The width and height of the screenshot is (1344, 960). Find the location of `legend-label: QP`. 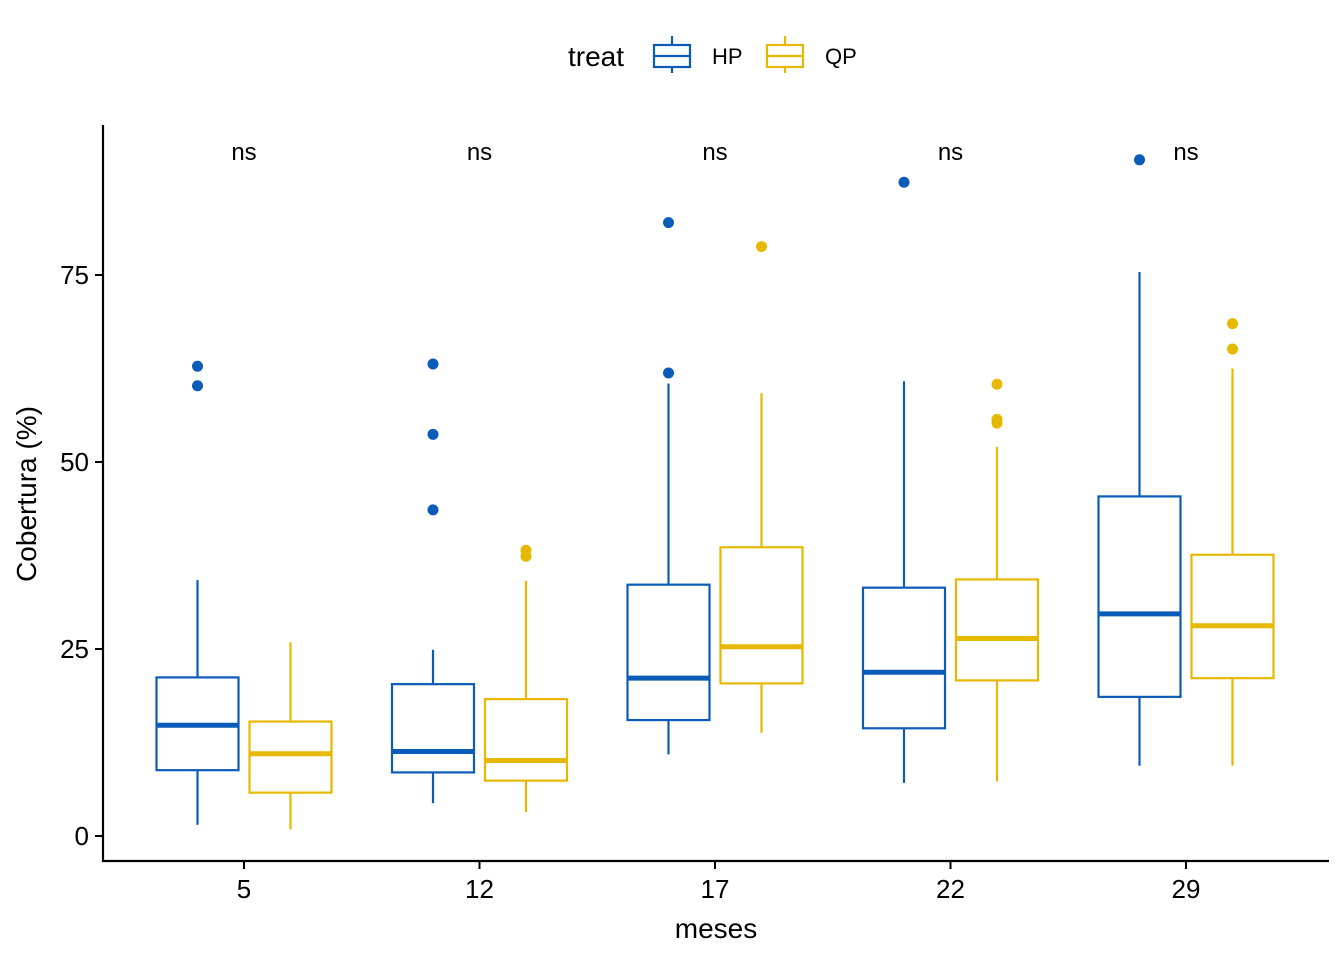

legend-label: QP is located at coordinates (841, 56).